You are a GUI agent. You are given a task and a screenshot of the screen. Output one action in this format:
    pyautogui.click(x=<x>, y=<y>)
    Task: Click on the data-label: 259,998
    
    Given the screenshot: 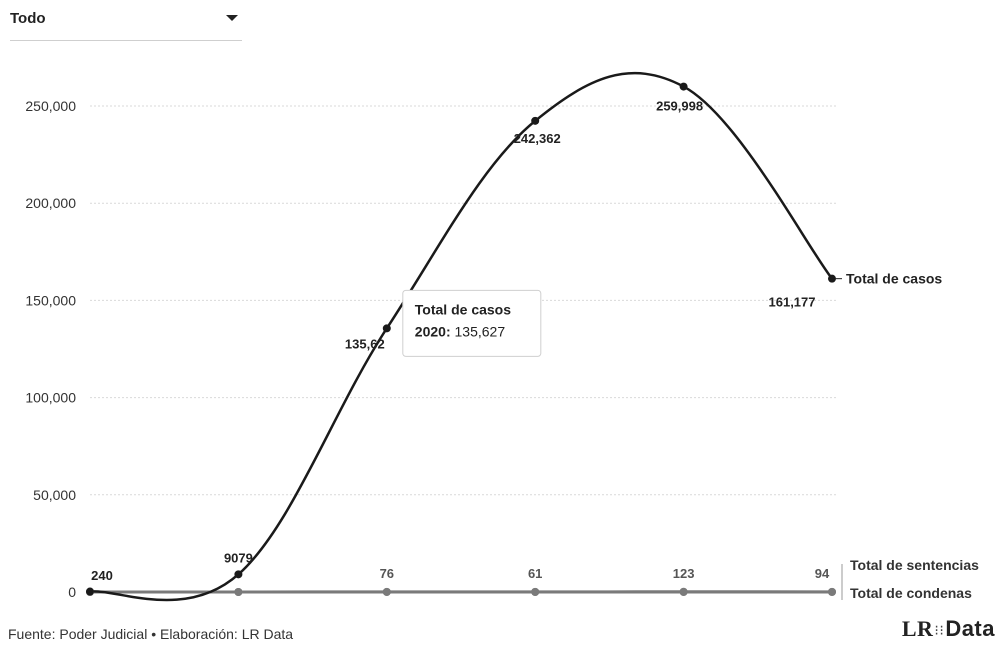 What is the action you would take?
    pyautogui.click(x=679, y=106)
    